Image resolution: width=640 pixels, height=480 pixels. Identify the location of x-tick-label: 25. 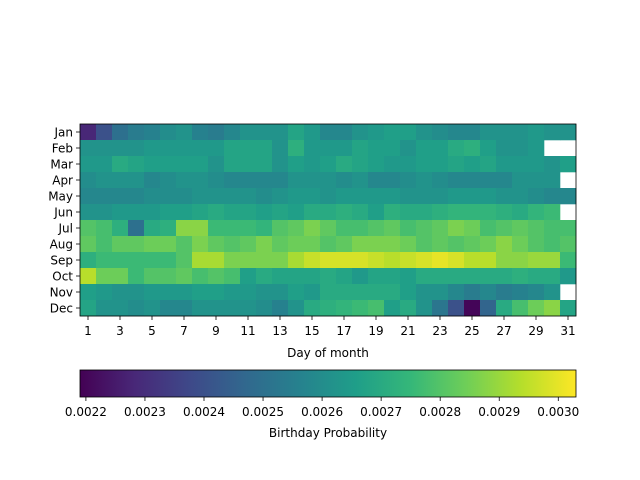
(471, 331).